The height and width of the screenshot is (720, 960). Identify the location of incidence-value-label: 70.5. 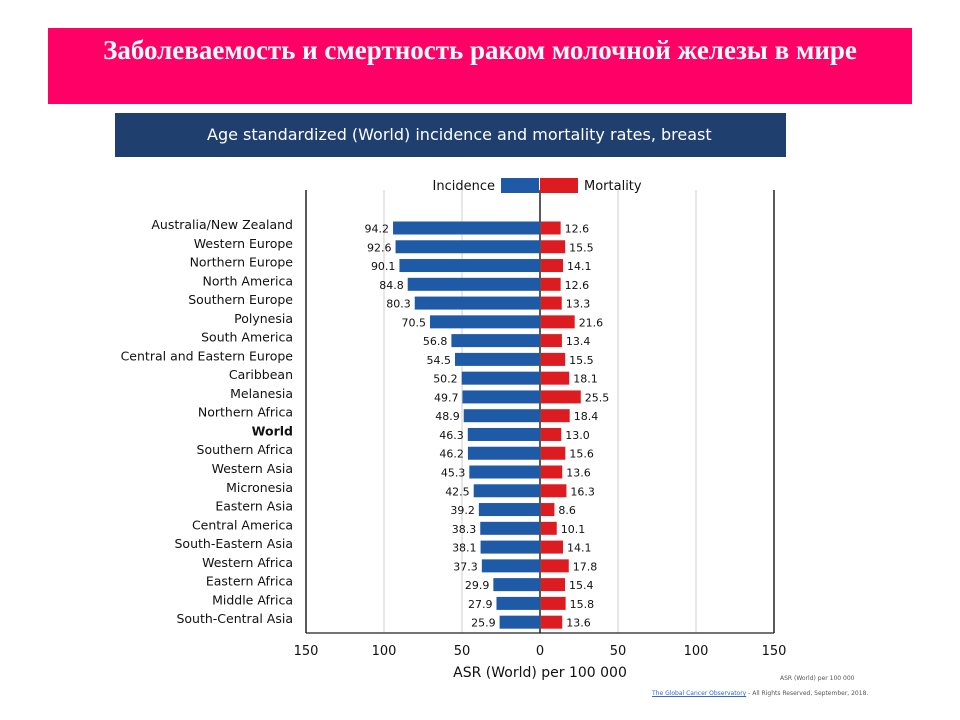
(414, 322).